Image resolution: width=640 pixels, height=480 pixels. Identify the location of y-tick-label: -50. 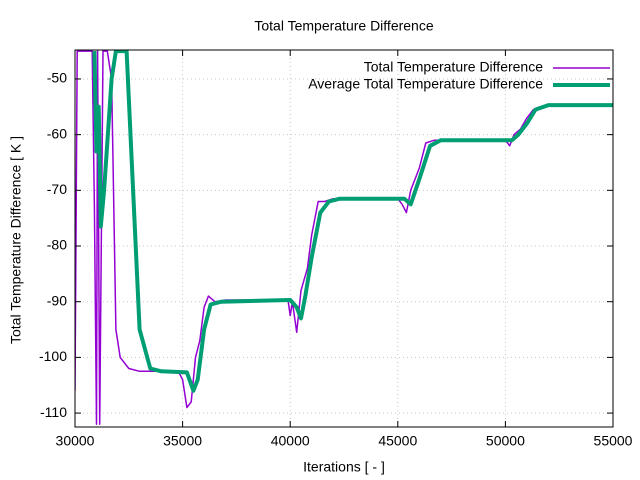
(57, 78).